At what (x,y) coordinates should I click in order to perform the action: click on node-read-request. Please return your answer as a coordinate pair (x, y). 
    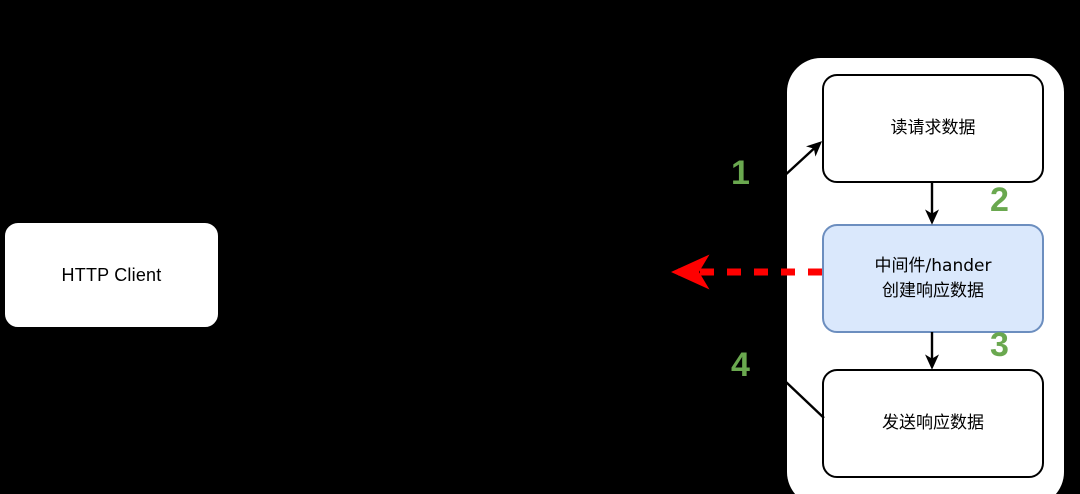
    Looking at the image, I should click on (933, 128).